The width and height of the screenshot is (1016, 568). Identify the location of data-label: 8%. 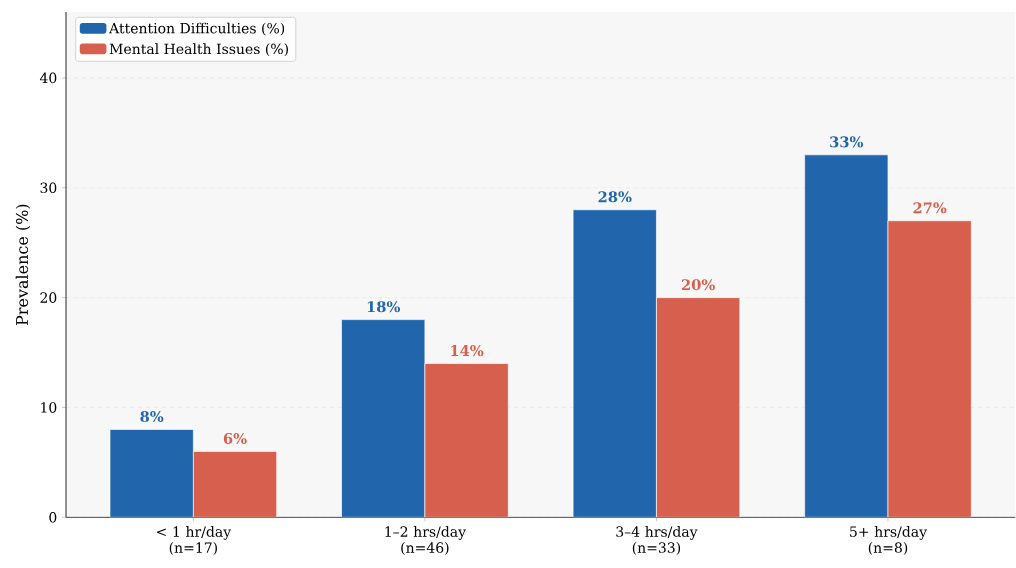
(152, 416).